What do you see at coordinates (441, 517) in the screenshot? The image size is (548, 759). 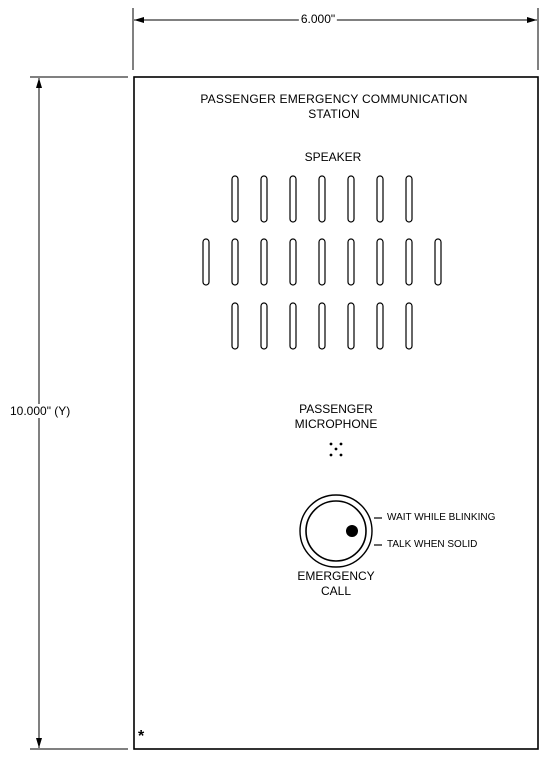 I see `indicator-wait-label: WAIT WHILE BLINKING` at bounding box center [441, 517].